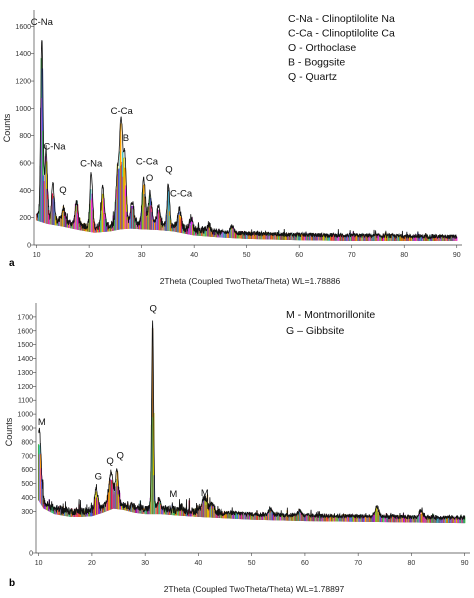 The image size is (474, 598). What do you see at coordinates (25, 401) in the screenshot?
I see `y-tick-label: 1100` at bounding box center [25, 401].